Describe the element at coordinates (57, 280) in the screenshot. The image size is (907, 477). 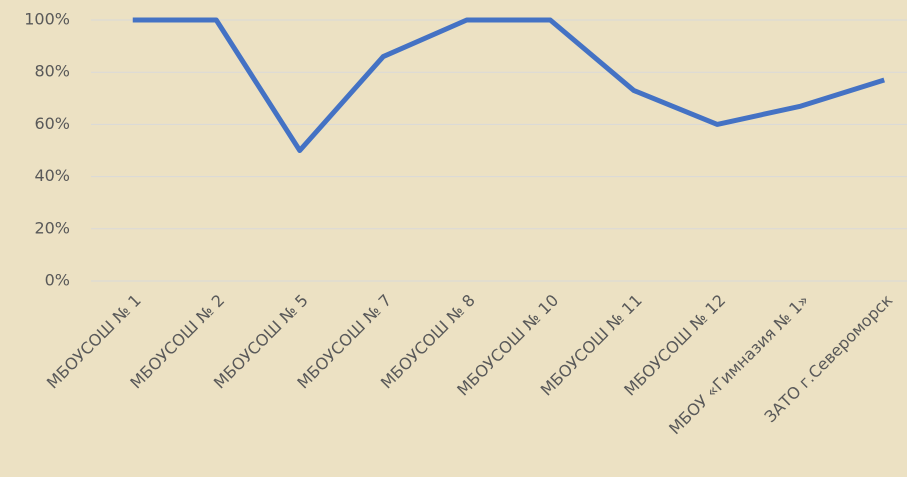
I see `y-tick-label: 0%` at that location.